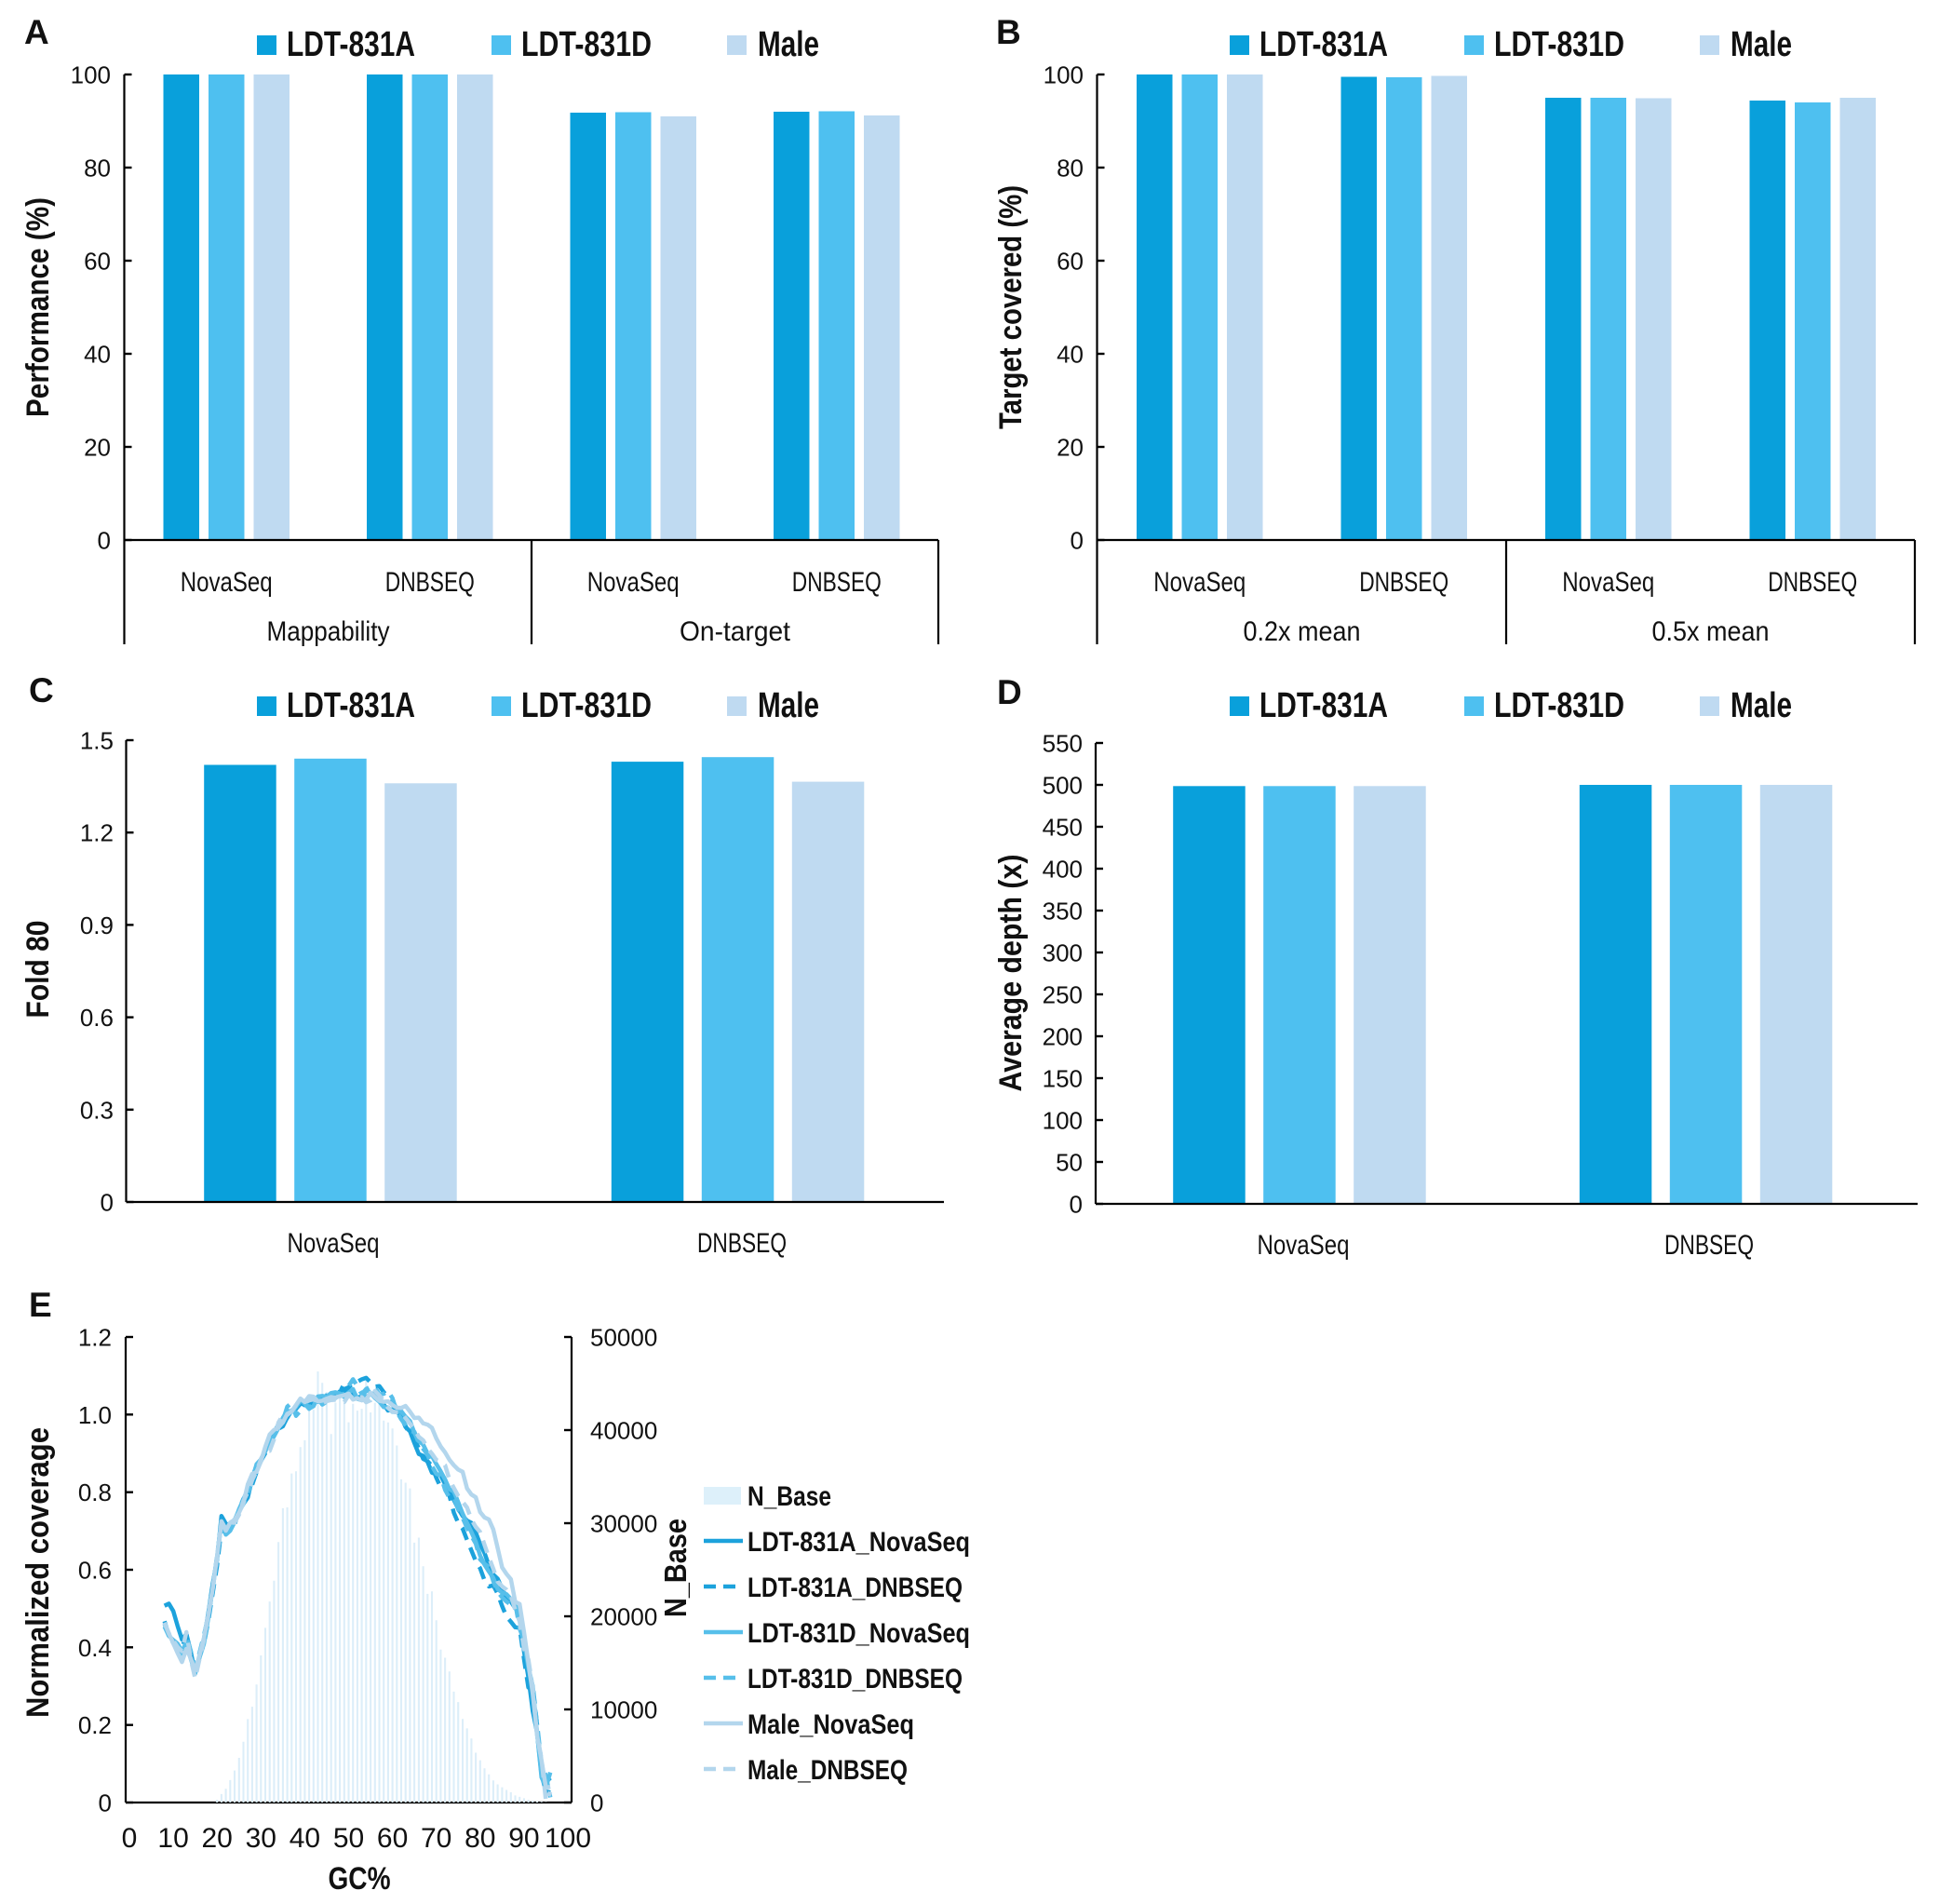  Describe the element at coordinates (41, 690) in the screenshot. I see `svg-text: C` at that location.